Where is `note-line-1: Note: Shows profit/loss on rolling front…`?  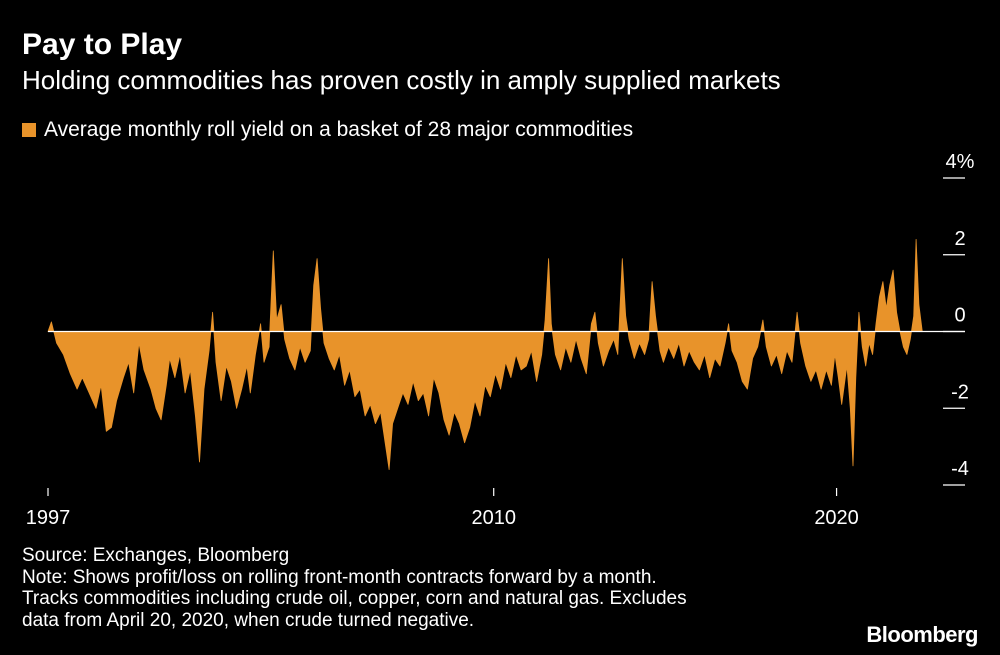
note-line-1: Note: Shows profit/loss on rolling front… is located at coordinates (339, 577).